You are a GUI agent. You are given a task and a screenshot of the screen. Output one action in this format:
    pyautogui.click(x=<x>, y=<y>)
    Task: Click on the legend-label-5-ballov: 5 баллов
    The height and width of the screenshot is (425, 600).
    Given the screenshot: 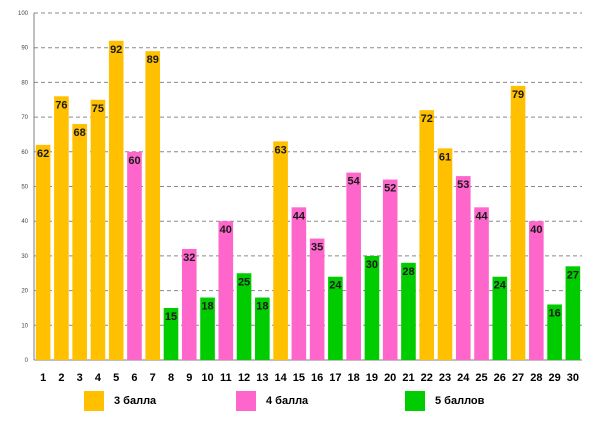 What is the action you would take?
    pyautogui.click(x=460, y=401)
    